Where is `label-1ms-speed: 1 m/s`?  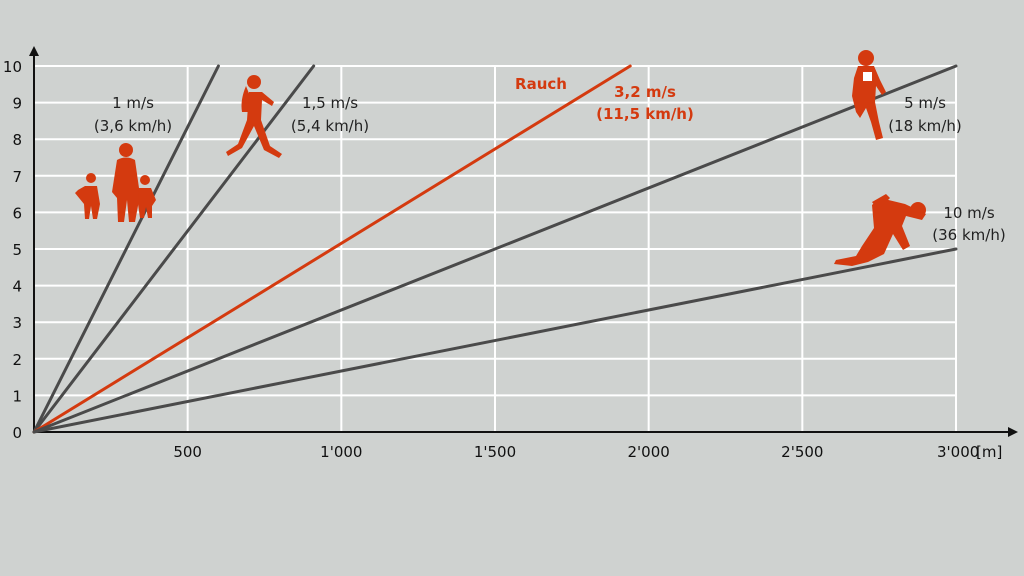 label-1ms-speed: 1 m/s is located at coordinates (133, 103).